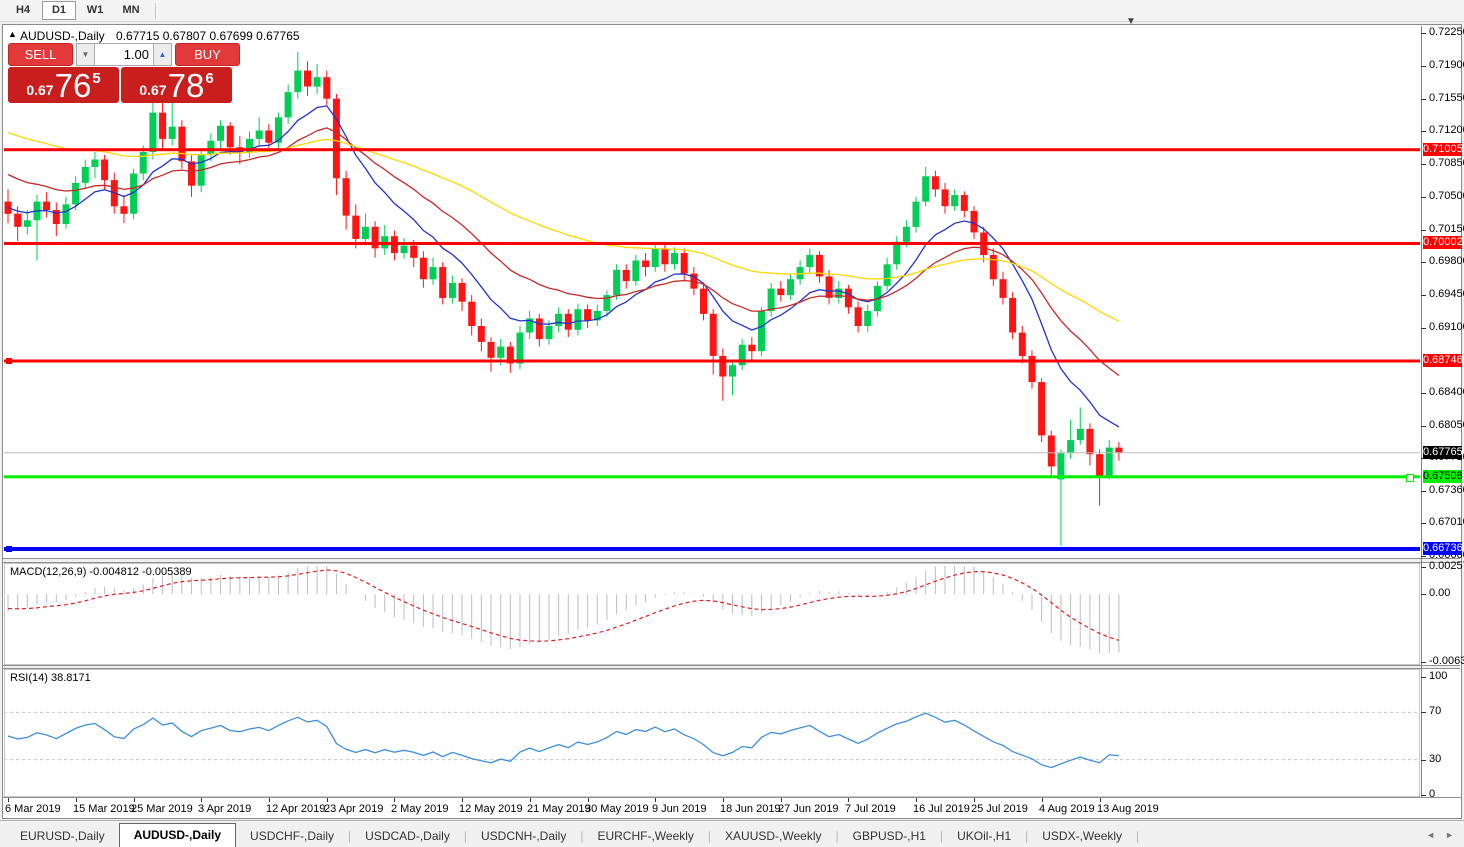 The height and width of the screenshot is (847, 1464). Describe the element at coordinates (712, 243) in the screenshot. I see `horizontal-line-0.70002` at that location.